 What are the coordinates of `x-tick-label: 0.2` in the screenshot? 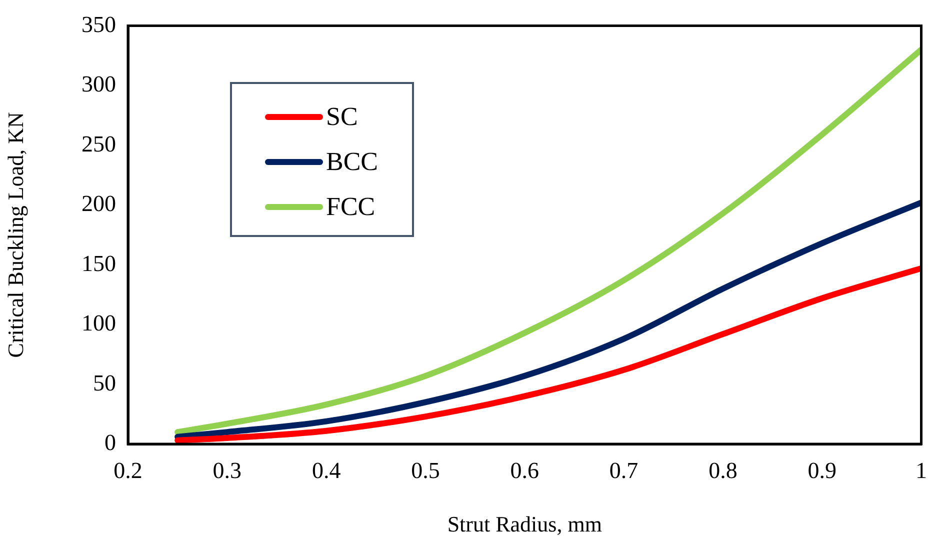 It's located at (128, 470).